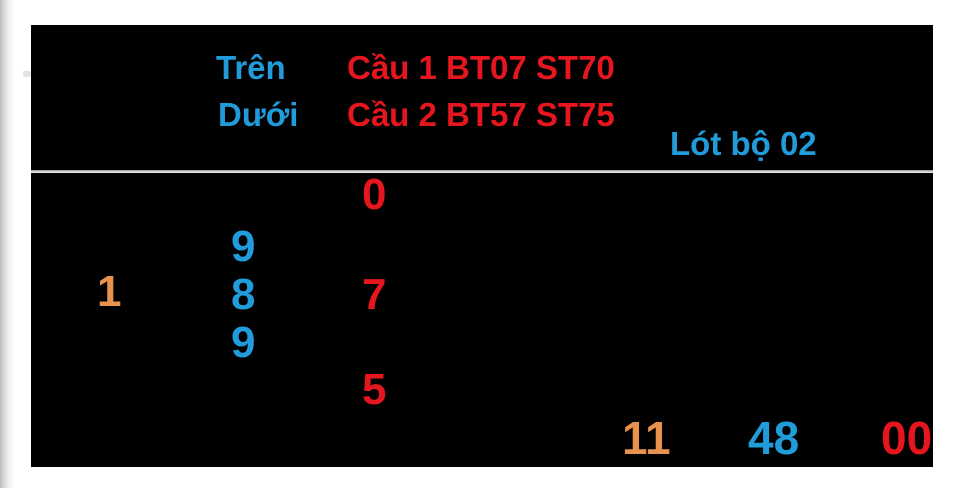  Describe the element at coordinates (374, 294) in the screenshot. I see `grid-digit: 7` at that location.